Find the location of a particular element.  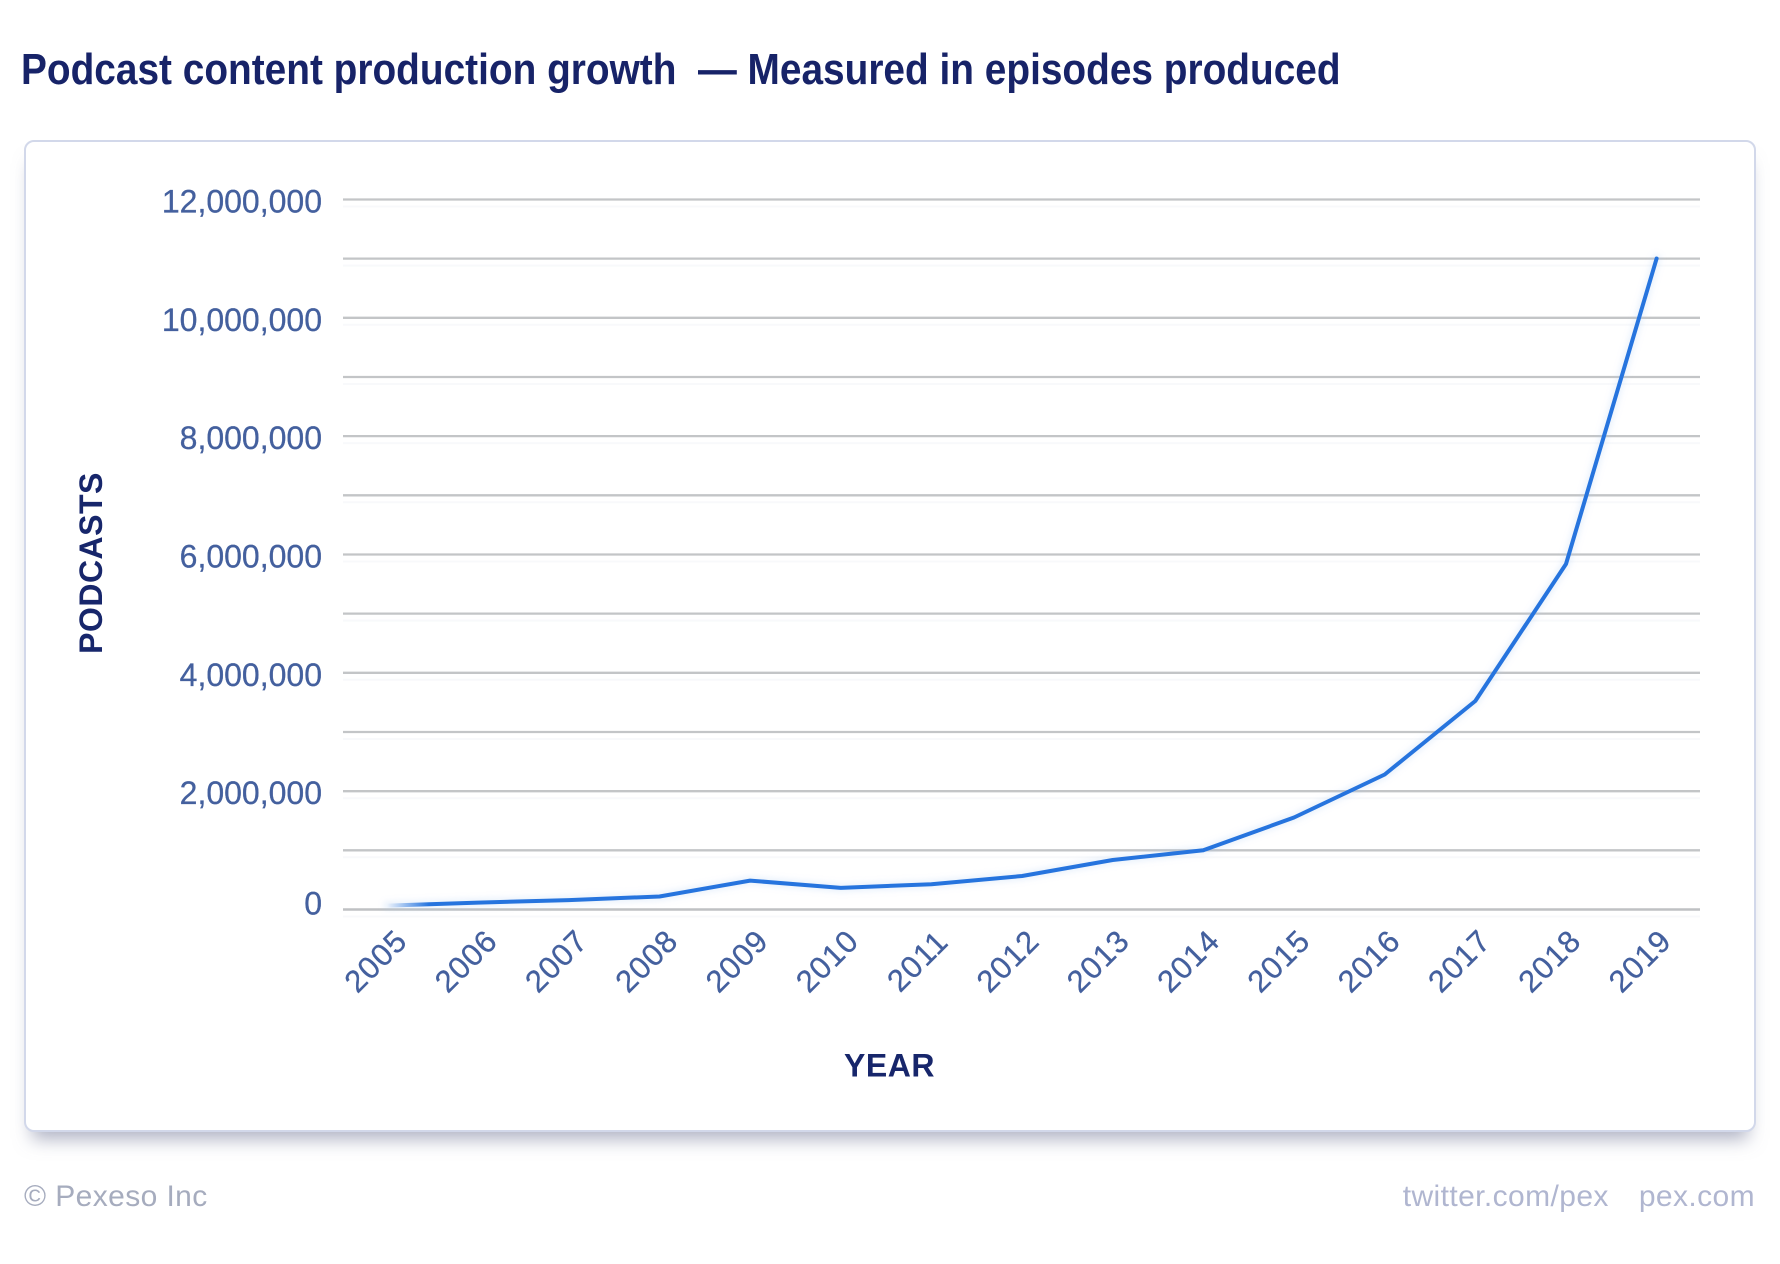

svg-text: 2016 is located at coordinates (1369, 961).